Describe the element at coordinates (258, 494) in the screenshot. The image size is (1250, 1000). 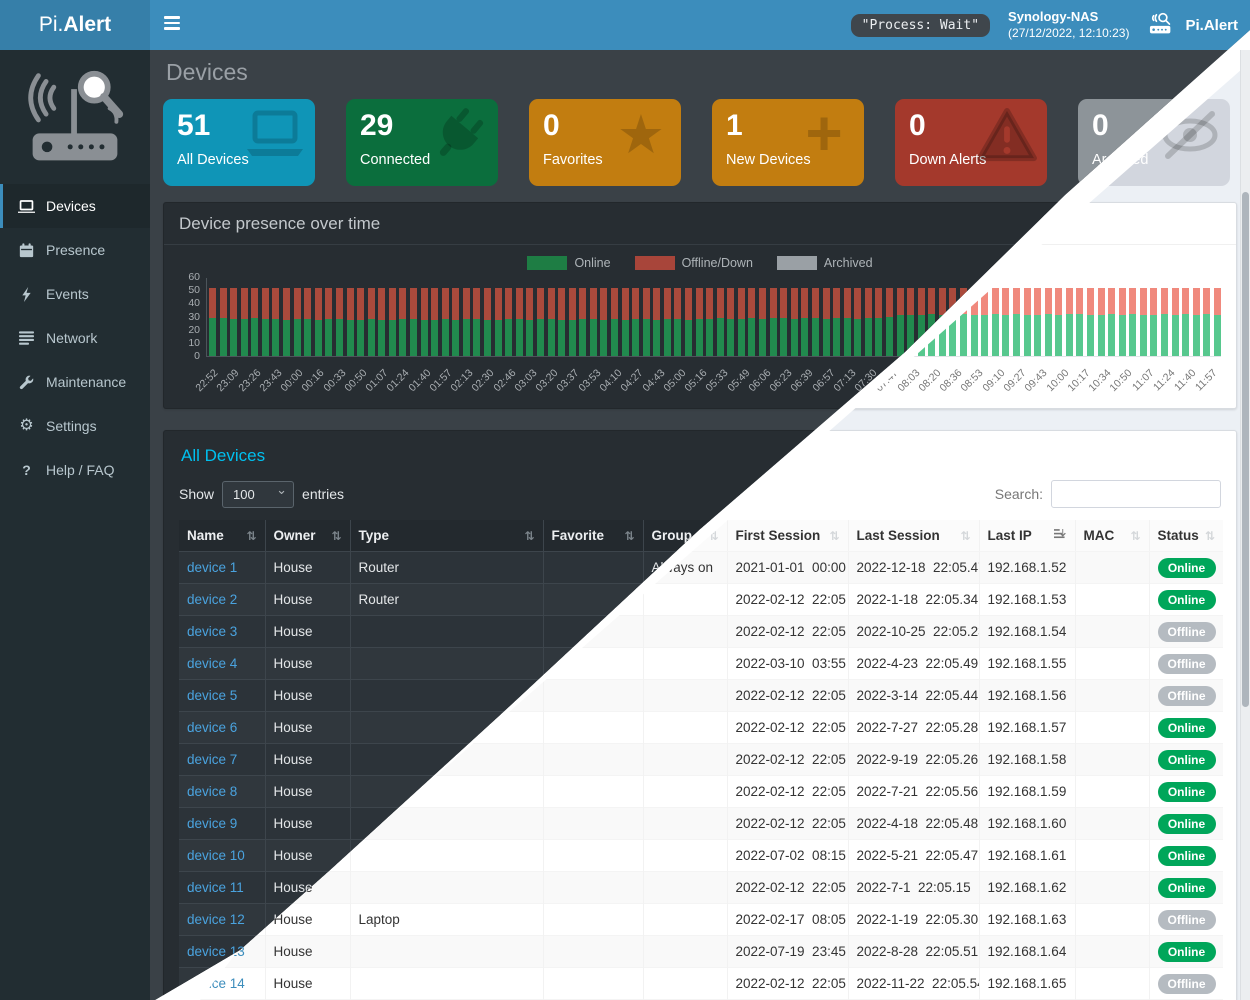
I see `entries-select: 100` at that location.